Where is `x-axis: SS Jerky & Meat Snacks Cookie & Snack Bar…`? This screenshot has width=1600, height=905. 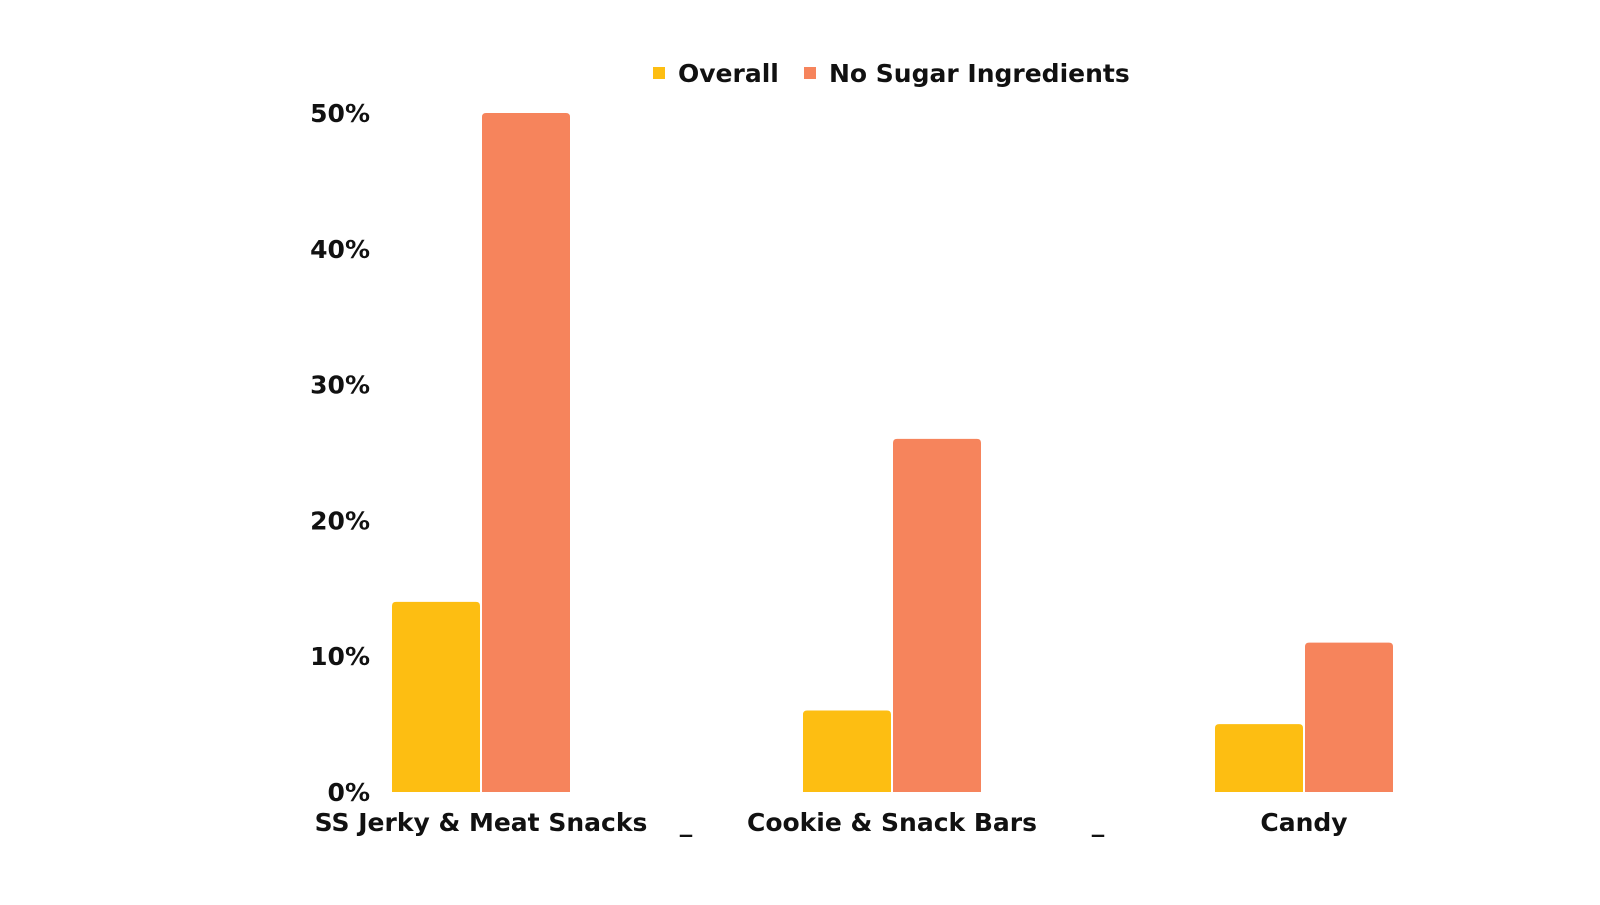
x-axis: SS Jerky & Meat Snacks Cookie & Snack Bar… is located at coordinates (831, 822).